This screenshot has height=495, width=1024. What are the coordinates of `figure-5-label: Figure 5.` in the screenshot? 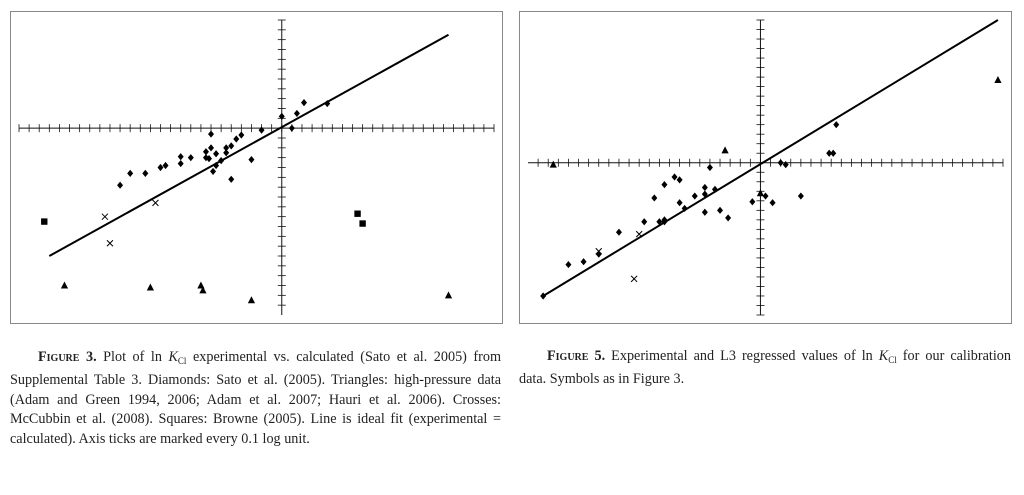 It's located at (576, 356).